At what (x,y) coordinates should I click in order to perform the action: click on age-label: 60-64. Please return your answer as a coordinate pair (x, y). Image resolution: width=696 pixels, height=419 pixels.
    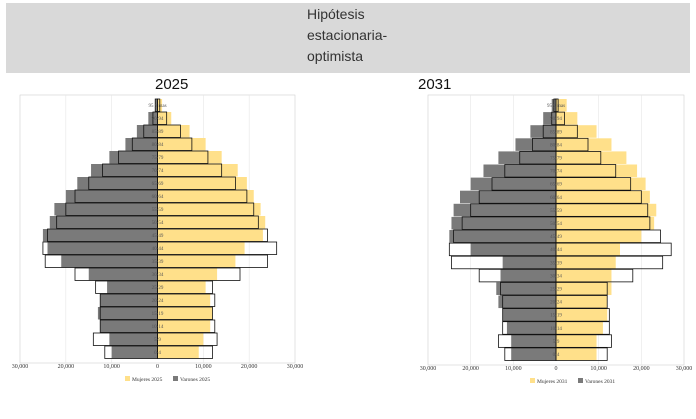
    Looking at the image, I should click on (158, 197).